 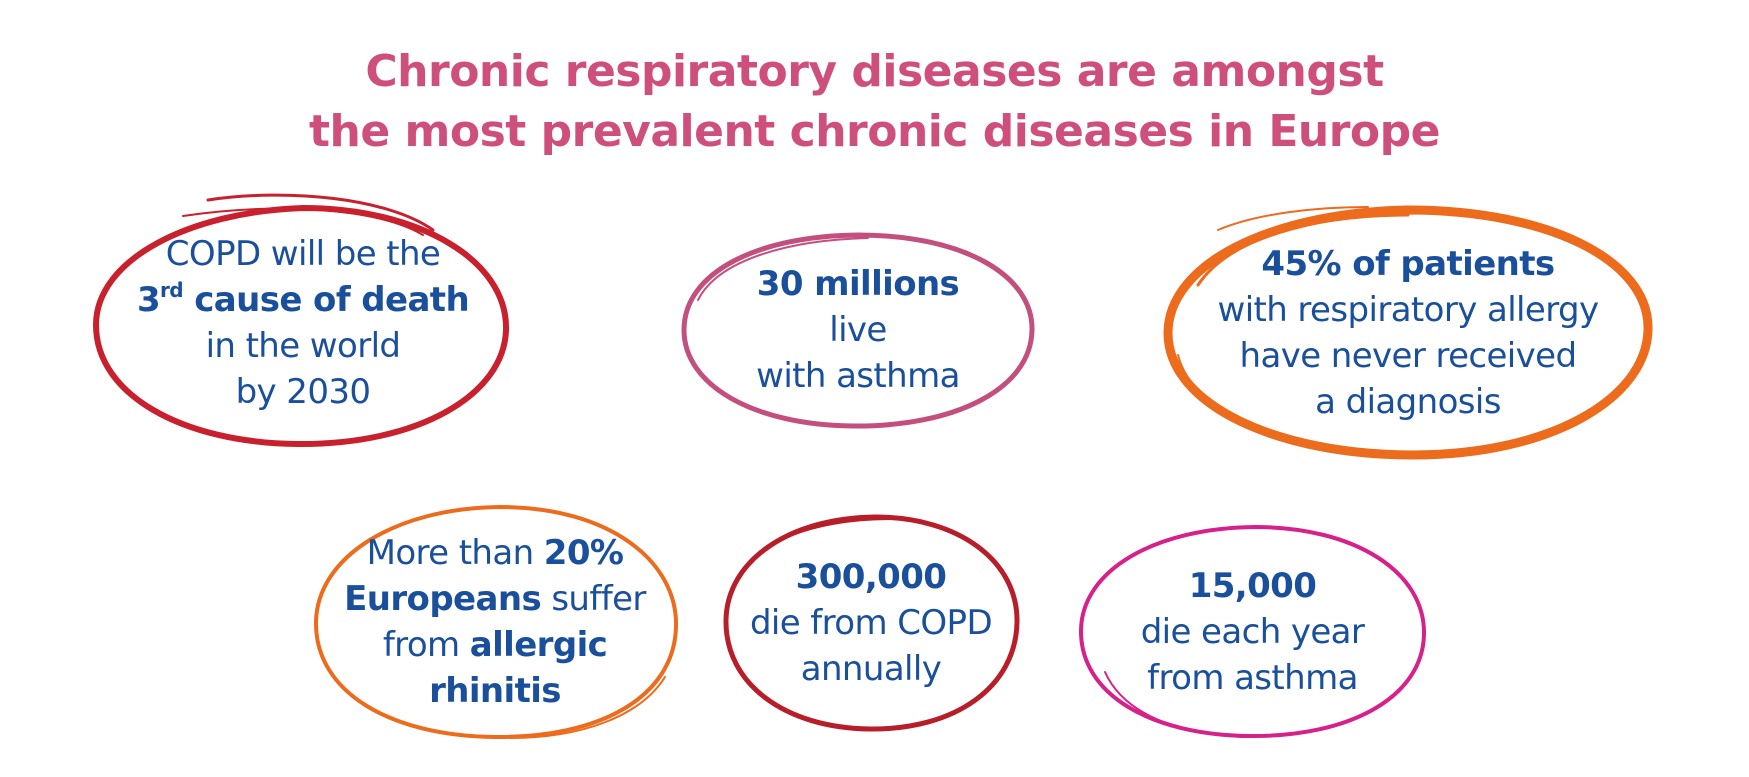 What do you see at coordinates (1408, 309) in the screenshot?
I see `allergy-diagnosis-line-2: with respiratory allergy` at bounding box center [1408, 309].